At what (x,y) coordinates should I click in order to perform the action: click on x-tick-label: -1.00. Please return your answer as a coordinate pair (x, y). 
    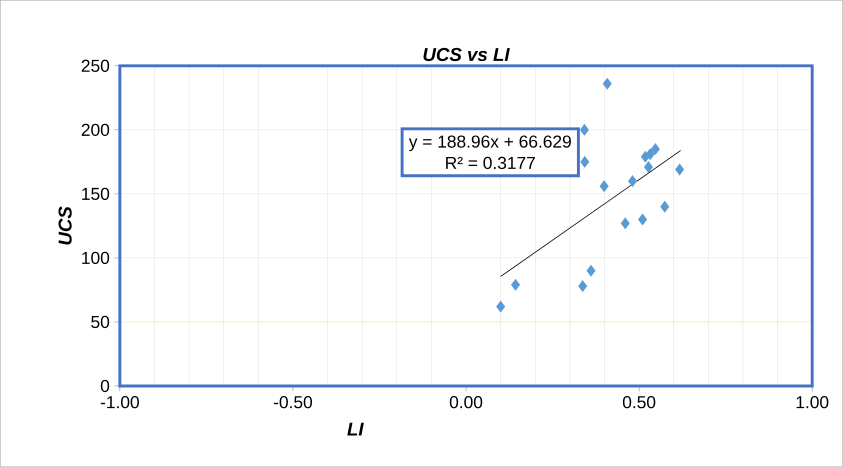
    Looking at the image, I should click on (119, 402).